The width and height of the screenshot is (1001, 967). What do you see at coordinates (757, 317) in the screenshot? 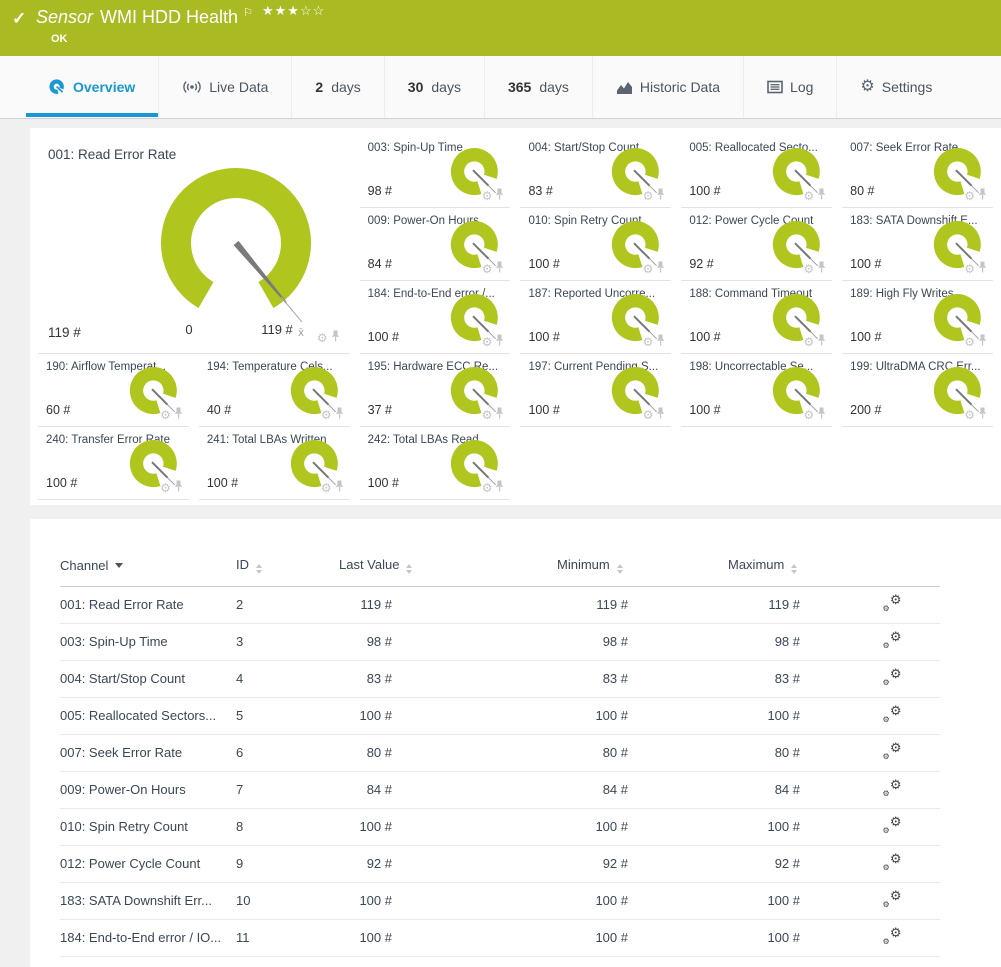
I see `gauge-tile: 188: Command Timeout 100 # ⚙` at bounding box center [757, 317].